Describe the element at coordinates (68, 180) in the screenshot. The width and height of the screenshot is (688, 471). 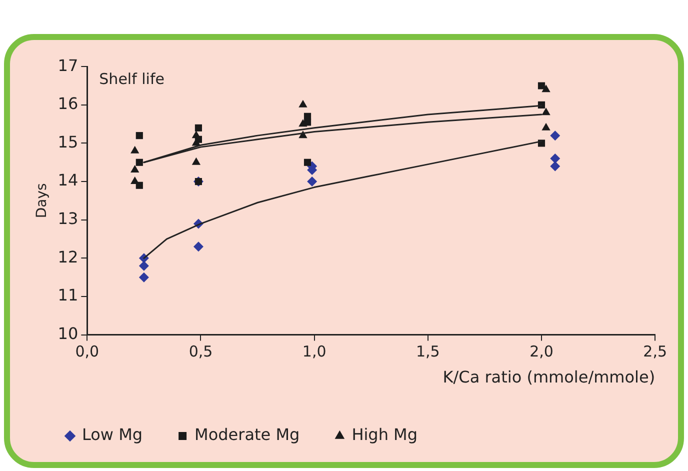
I see `y-tick-label: 14` at that location.